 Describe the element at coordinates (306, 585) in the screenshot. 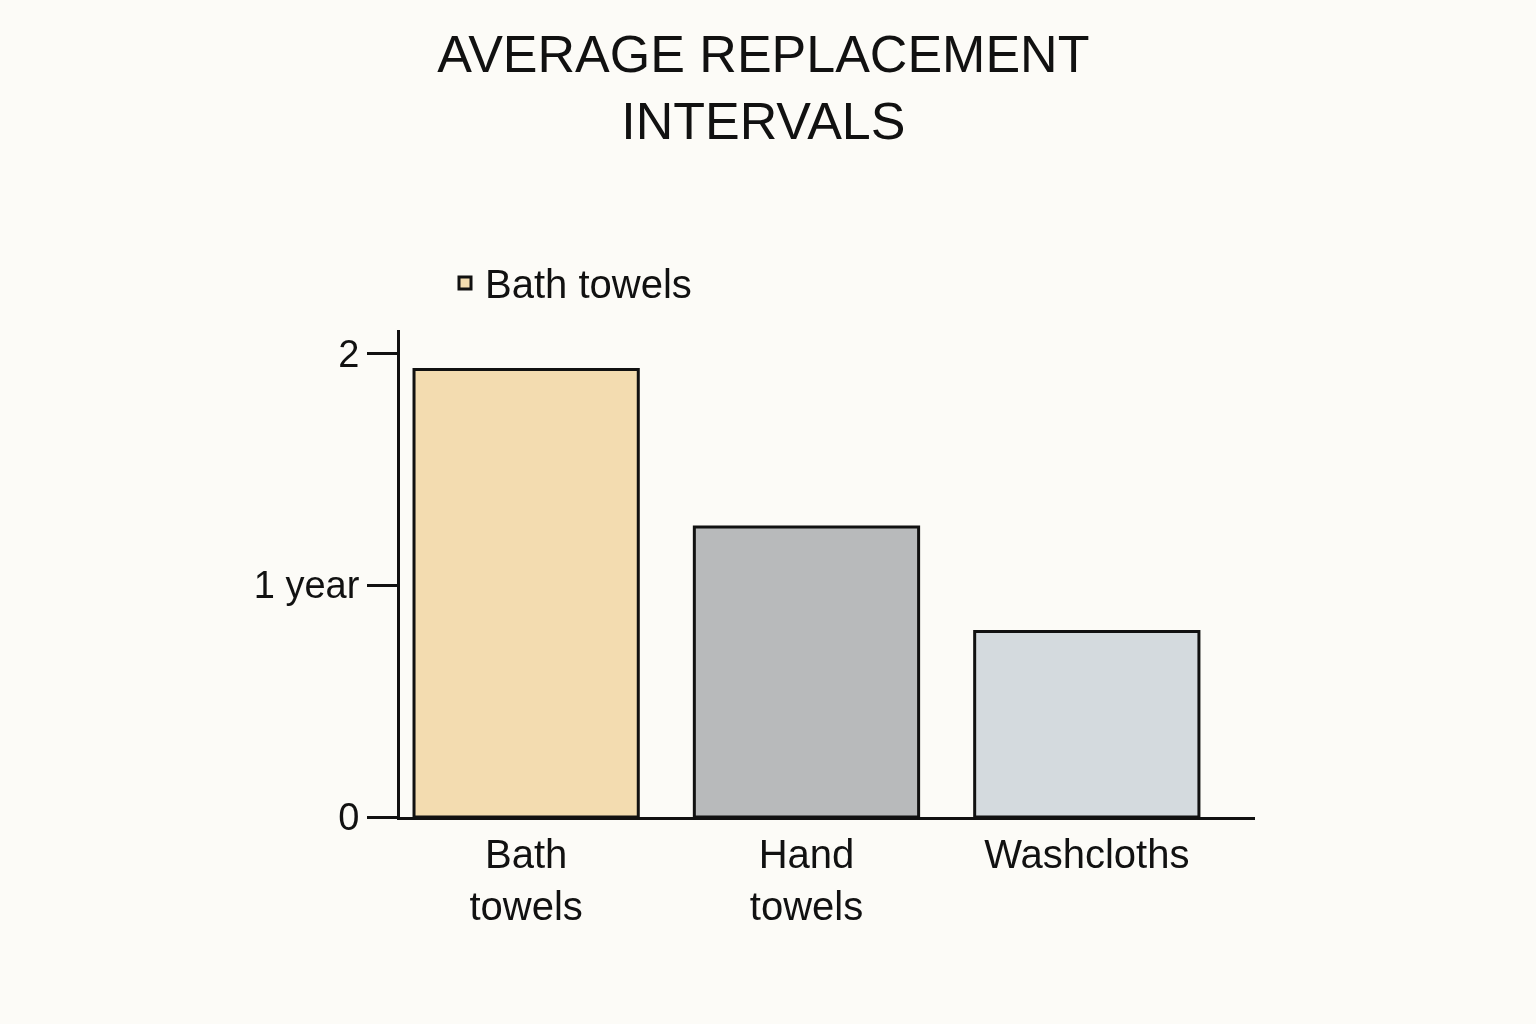

I see `y-tick-label: 1 year` at that location.